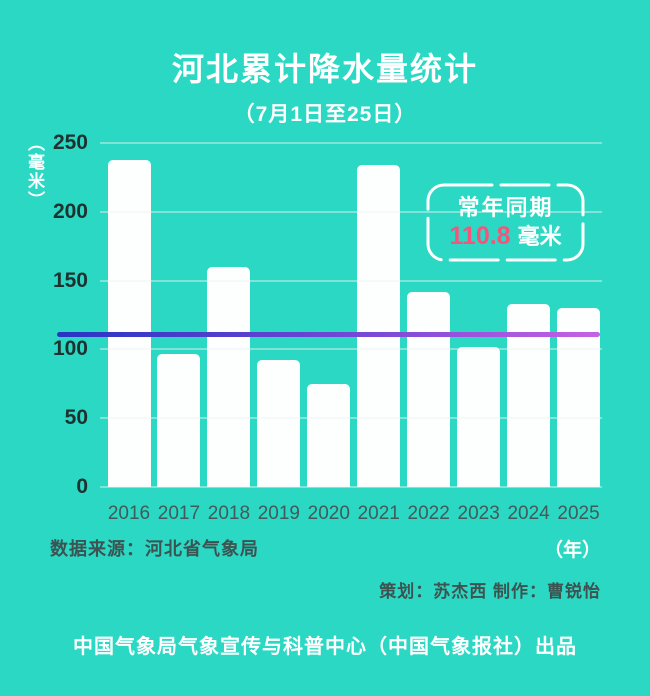 This screenshot has height=696, width=650. Describe the element at coordinates (528, 513) in the screenshot. I see `x-tick-2024: 2024` at that location.